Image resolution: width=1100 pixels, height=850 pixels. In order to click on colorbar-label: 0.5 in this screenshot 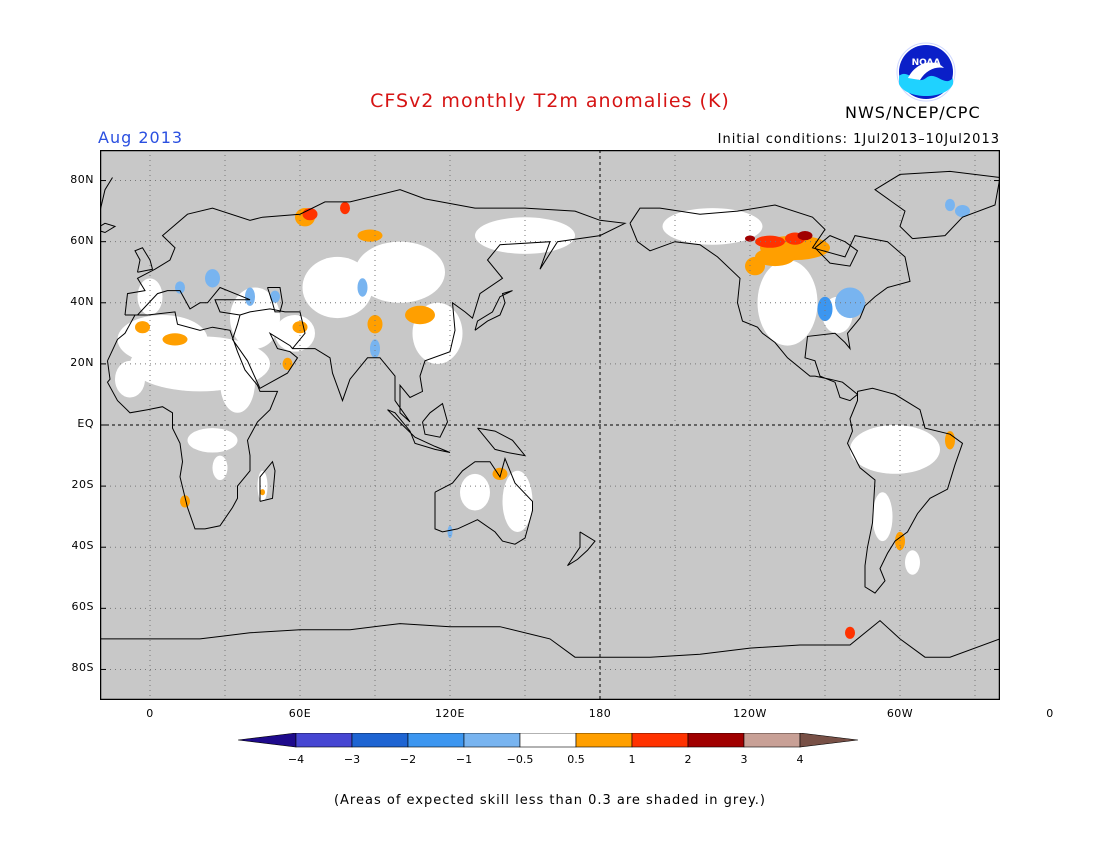, I will do `click(576, 759)`.